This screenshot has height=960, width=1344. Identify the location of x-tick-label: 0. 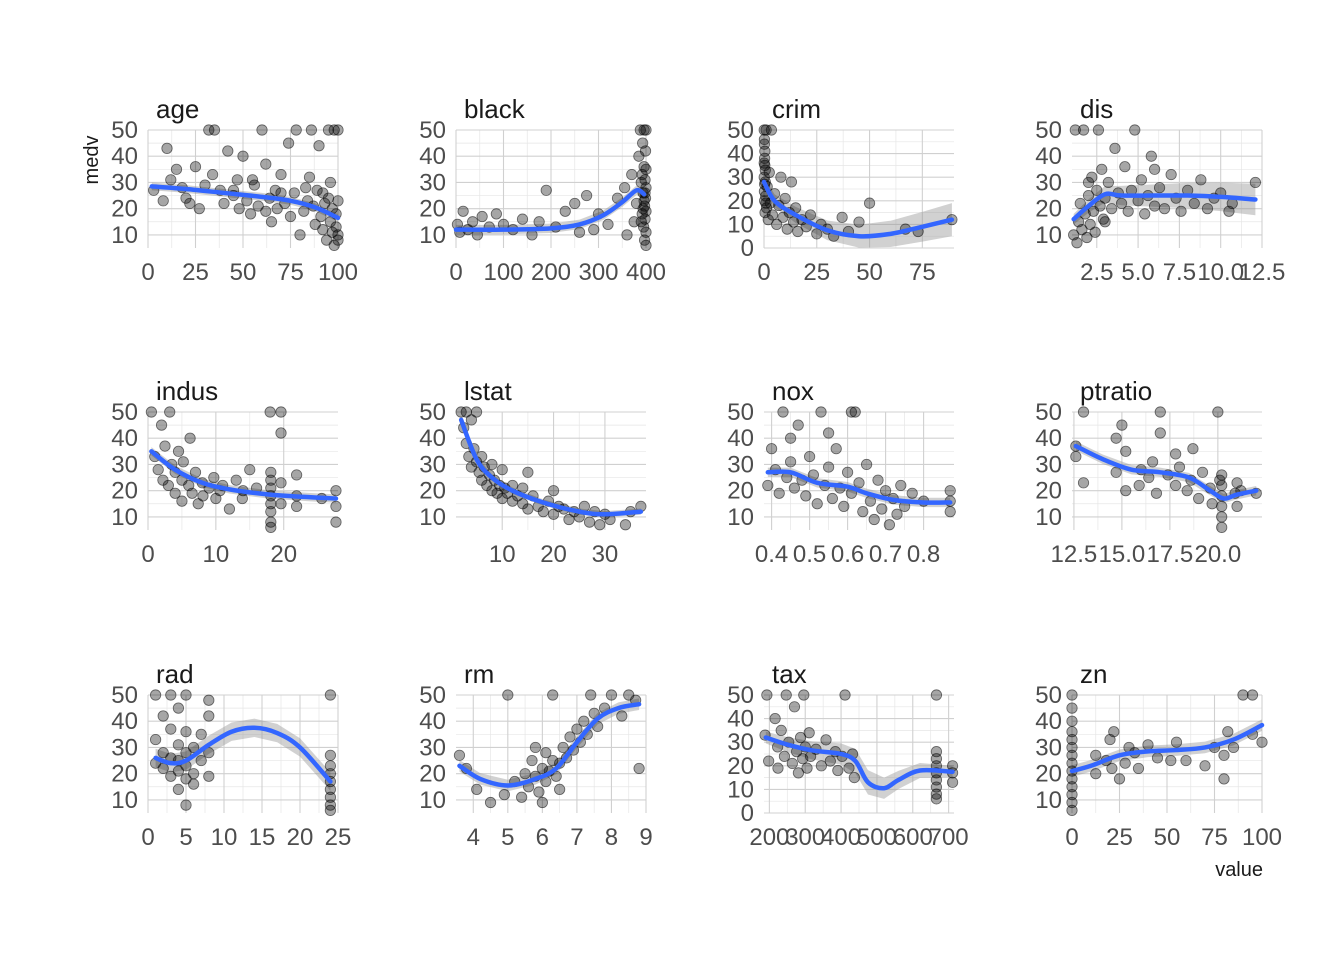
(763, 272).